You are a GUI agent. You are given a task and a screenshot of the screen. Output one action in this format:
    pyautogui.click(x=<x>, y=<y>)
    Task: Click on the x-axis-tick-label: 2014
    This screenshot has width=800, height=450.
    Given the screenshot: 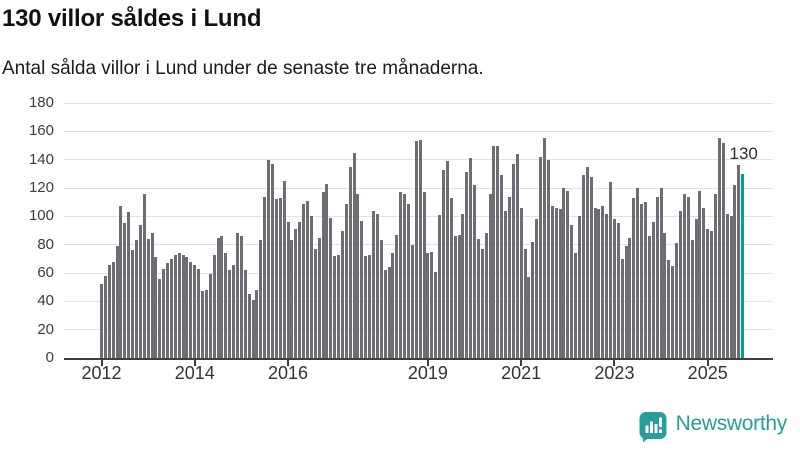 What is the action you would take?
    pyautogui.click(x=194, y=373)
    